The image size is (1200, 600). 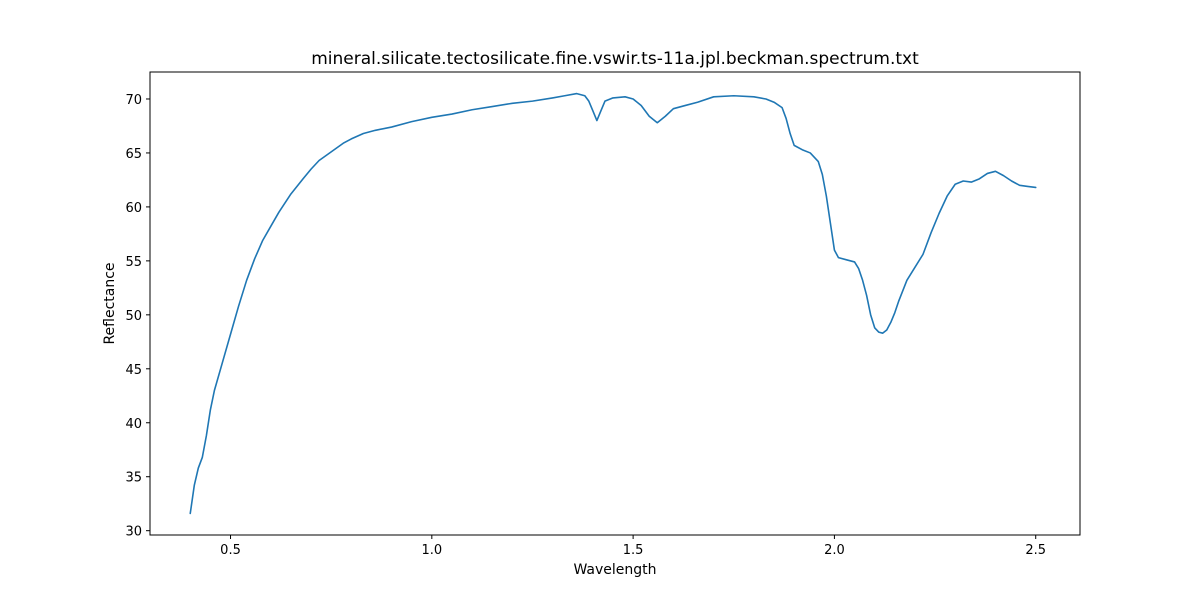 I want to click on x-tick-label: 2.5, so click(x=1035, y=550).